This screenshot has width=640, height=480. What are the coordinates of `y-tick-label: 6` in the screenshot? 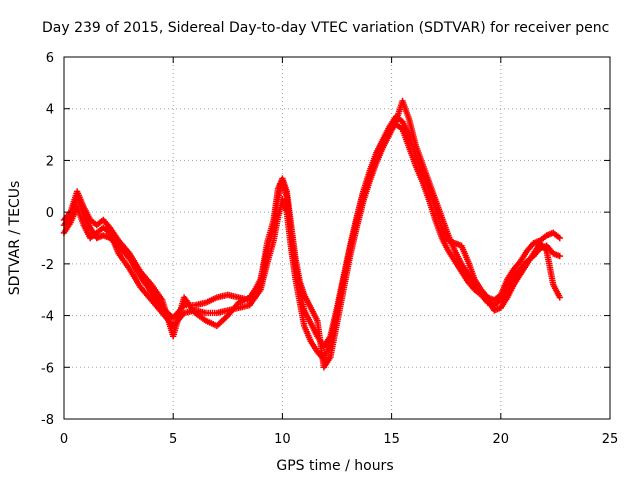 It's located at (50, 58).